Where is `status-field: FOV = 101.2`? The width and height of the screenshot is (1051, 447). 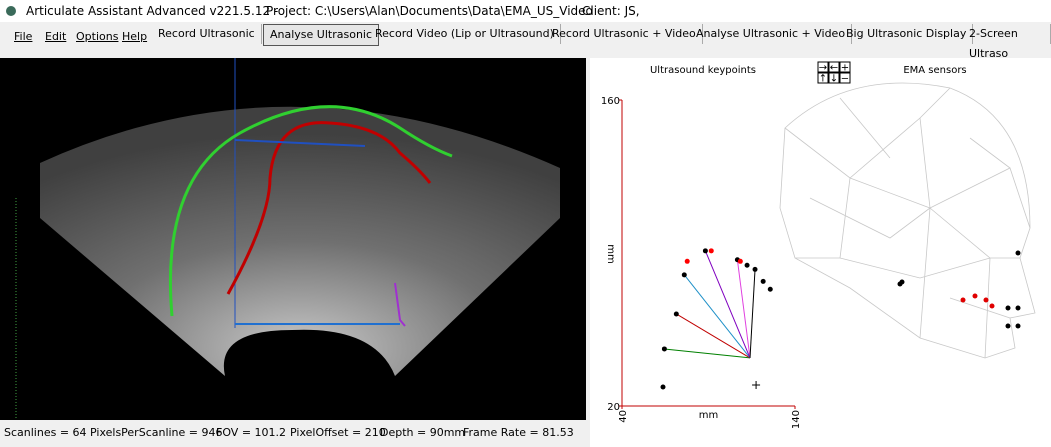
status-field: FOV = 101.2 is located at coordinates (251, 432).